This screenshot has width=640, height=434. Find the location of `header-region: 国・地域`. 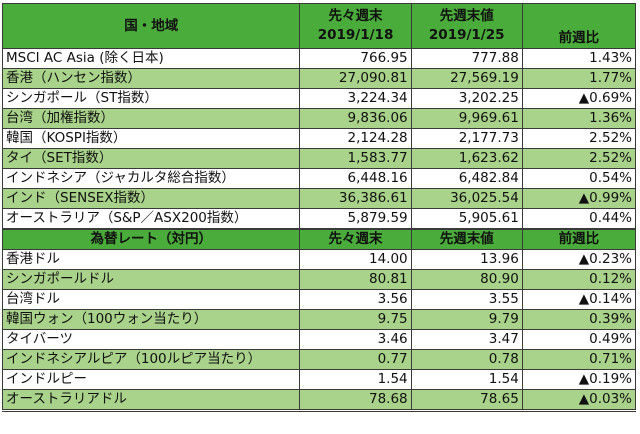

header-region: 国・地域 is located at coordinates (151, 26).